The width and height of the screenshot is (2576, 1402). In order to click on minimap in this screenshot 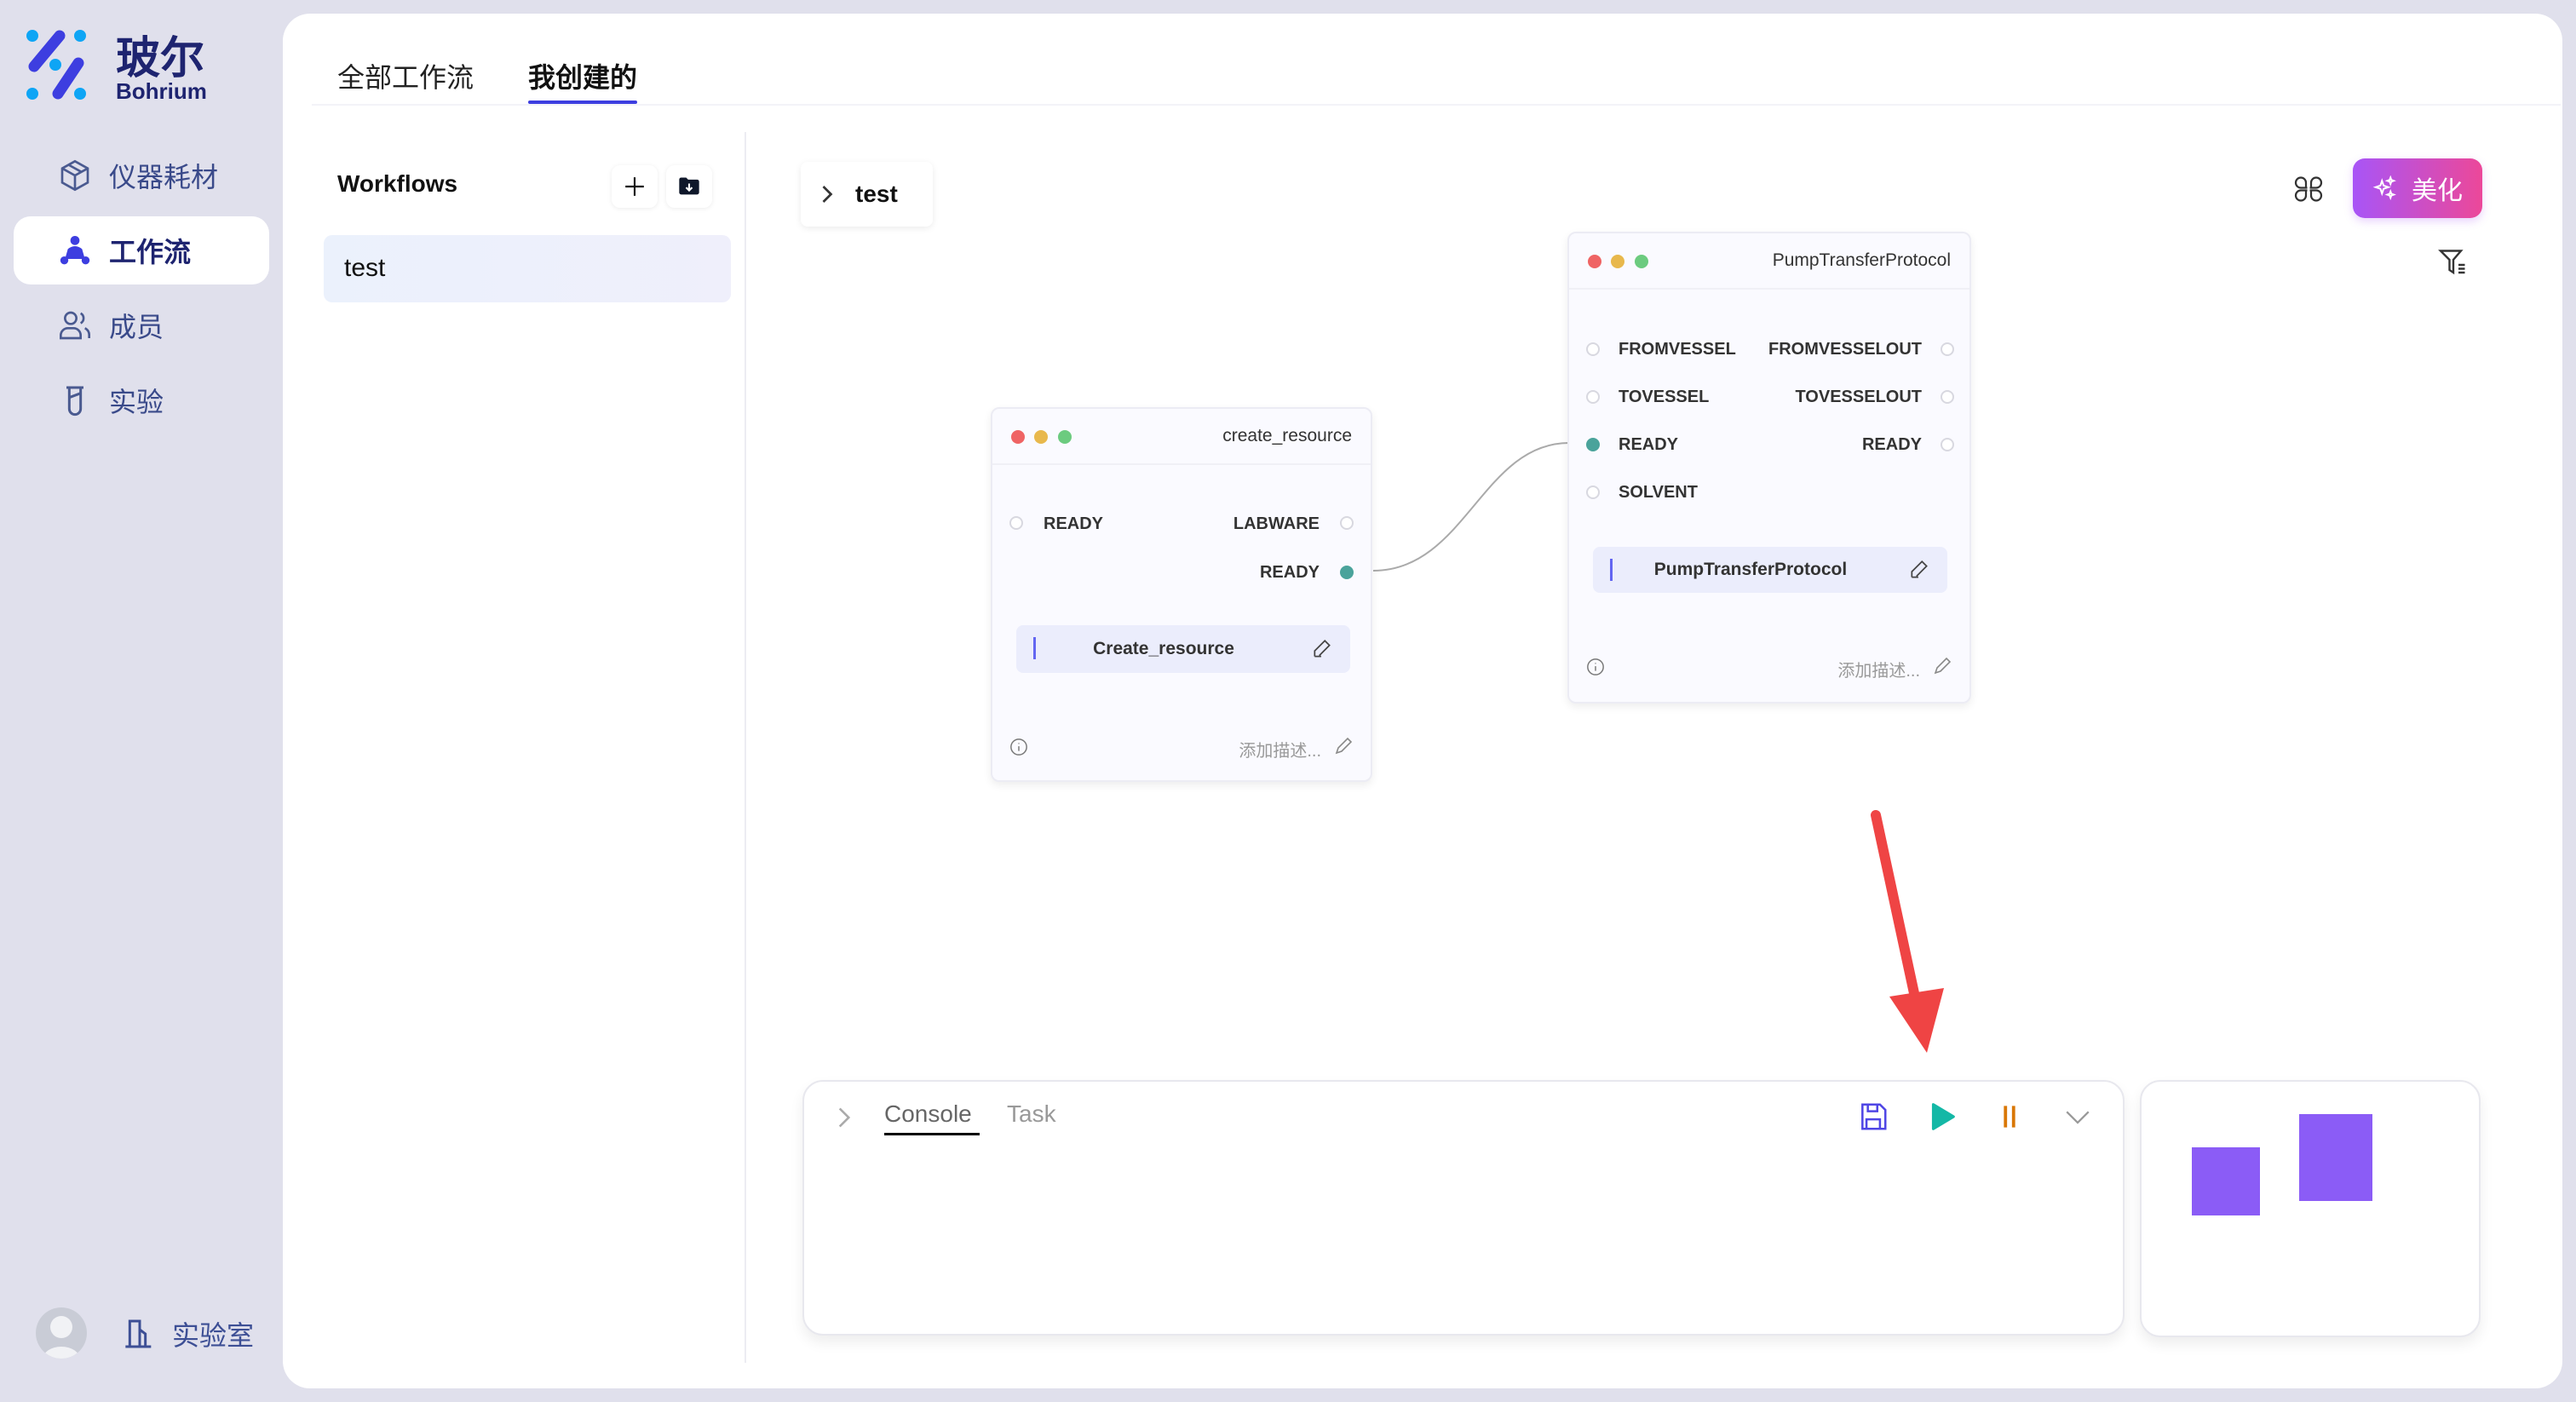, I will do `click(2310, 1208)`.